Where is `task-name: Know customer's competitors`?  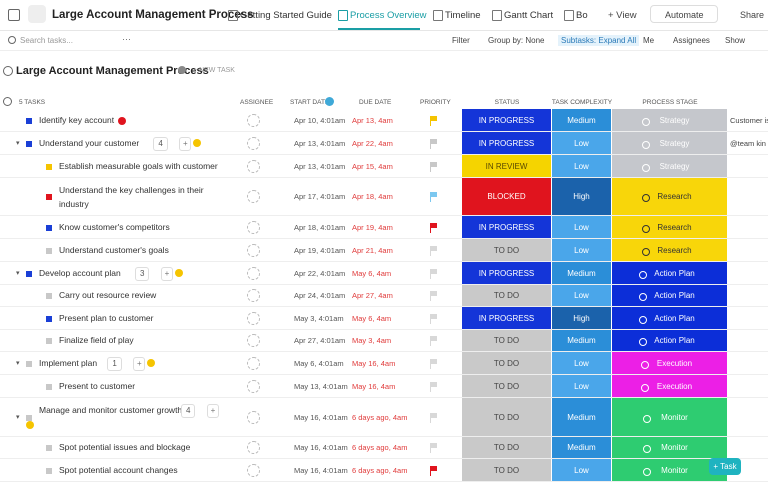 task-name: Know customer's competitors is located at coordinates (114, 226).